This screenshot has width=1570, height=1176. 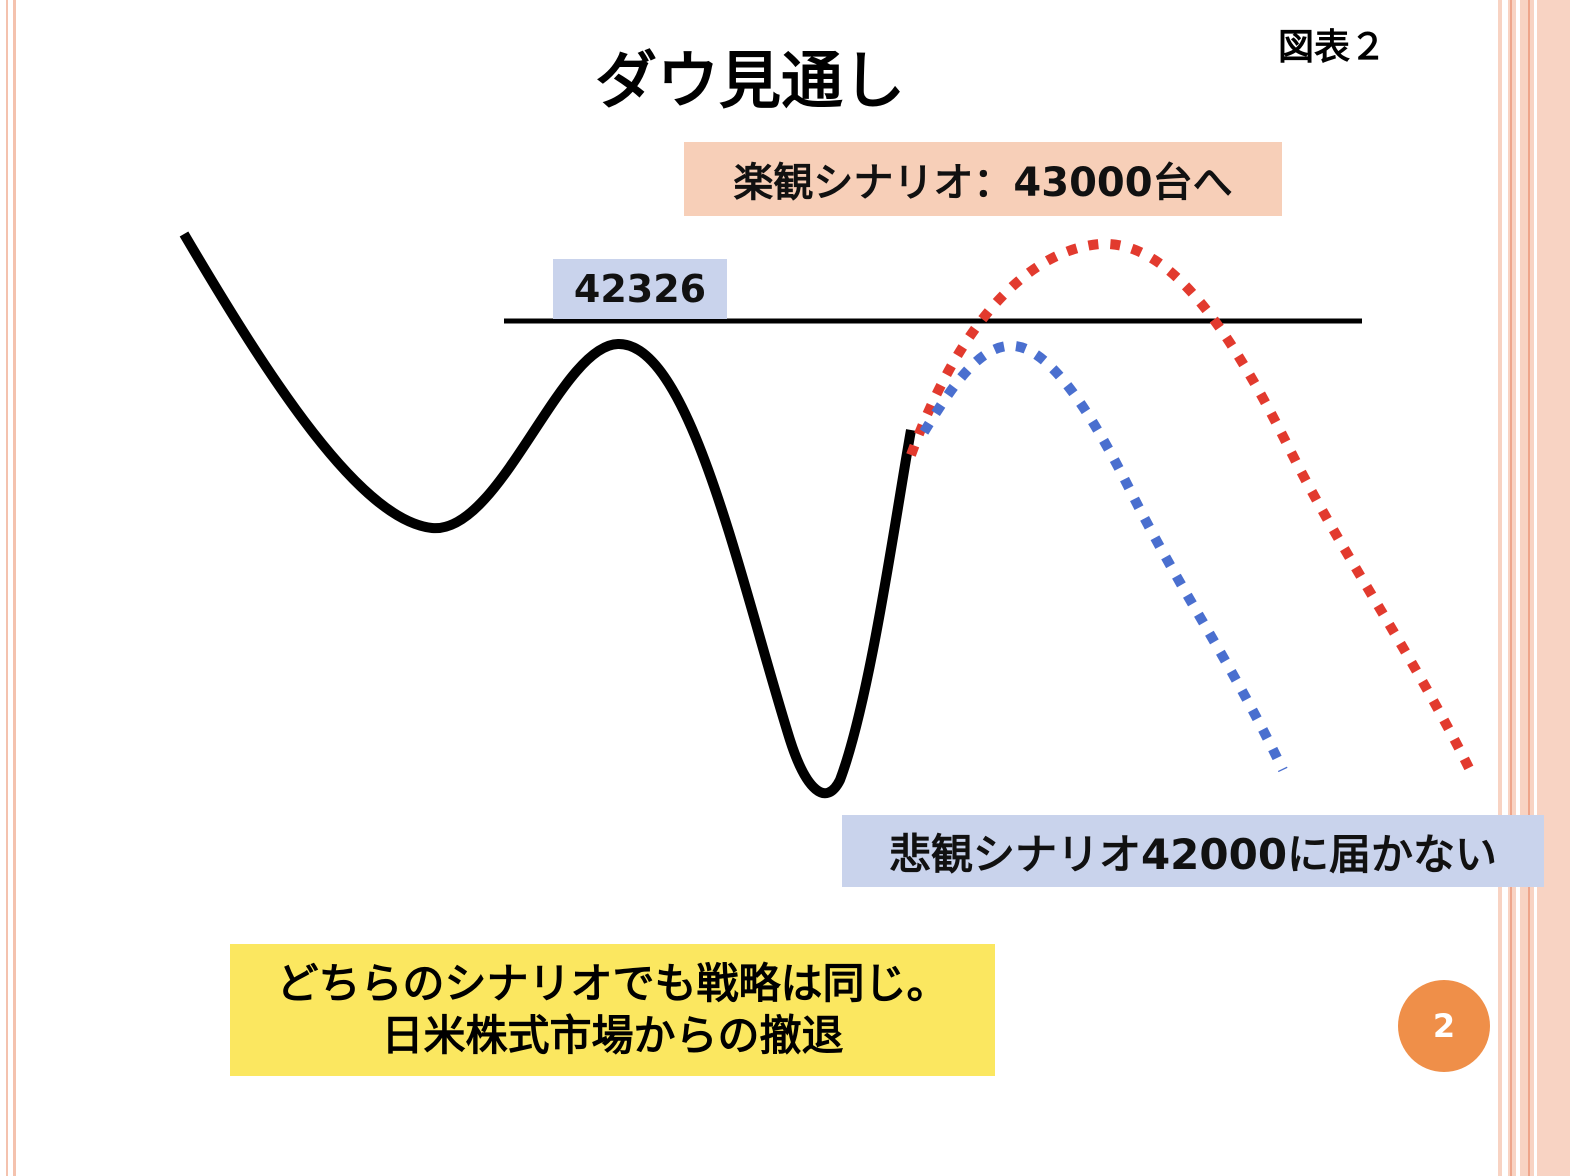 I want to click on conclusion-note: どちらのシナリオでも戦略は同じ。 日米株式市場からの撤退, so click(x=612, y=1010).